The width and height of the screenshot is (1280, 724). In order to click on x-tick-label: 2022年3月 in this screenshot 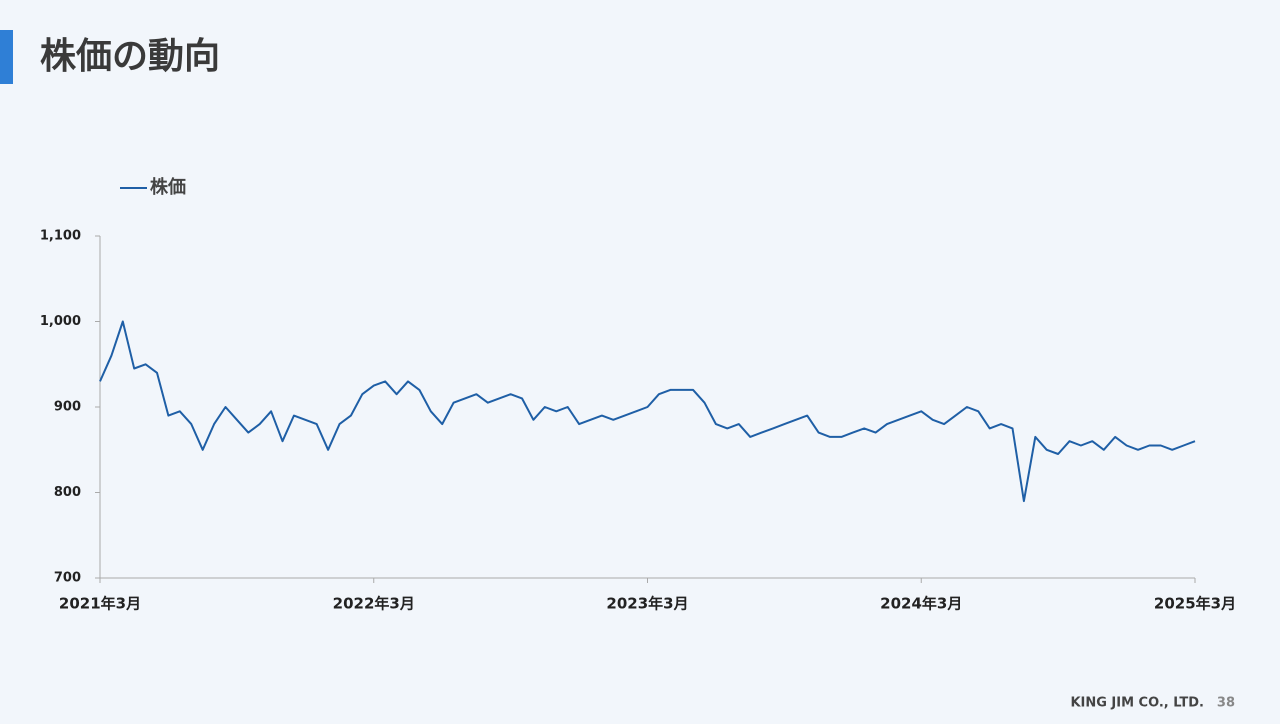, I will do `click(374, 604)`.